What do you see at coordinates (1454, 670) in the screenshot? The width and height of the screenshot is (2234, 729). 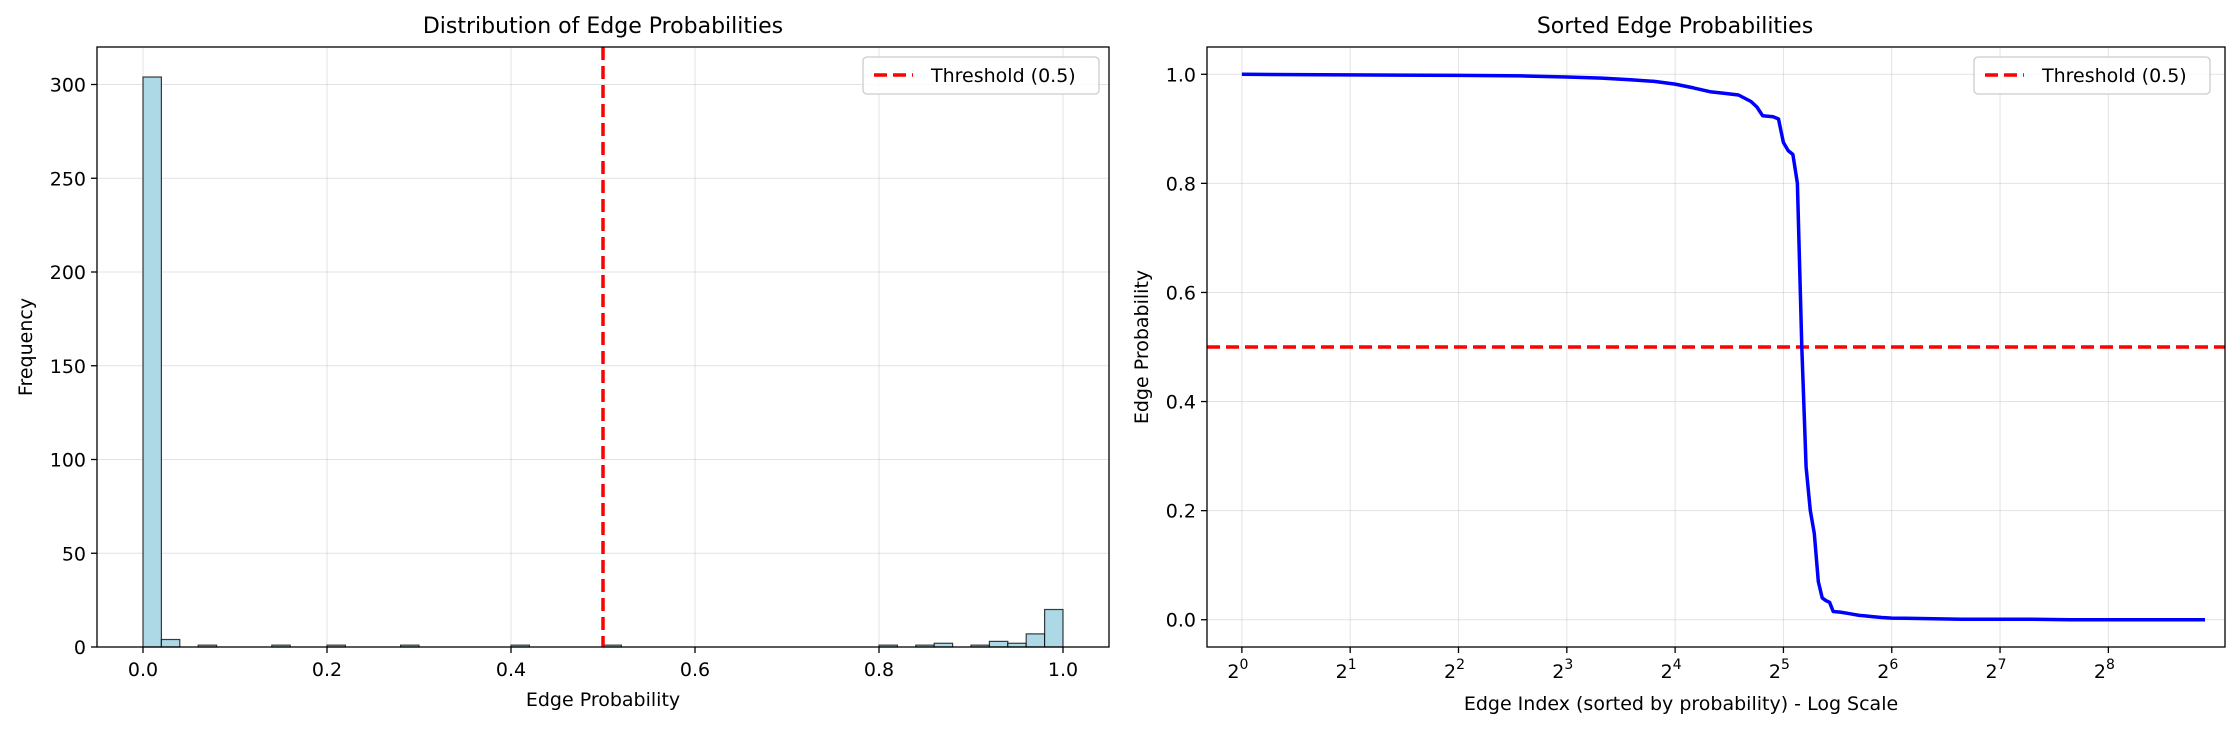 I see `sorted-x-tick-label: 22` at bounding box center [1454, 670].